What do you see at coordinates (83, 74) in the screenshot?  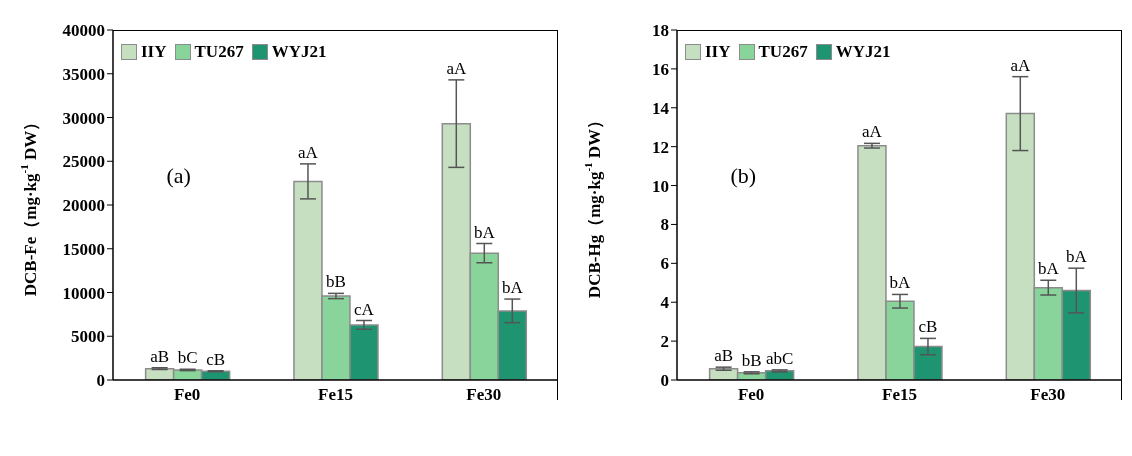 I see `y-tick-label: 35000` at bounding box center [83, 74].